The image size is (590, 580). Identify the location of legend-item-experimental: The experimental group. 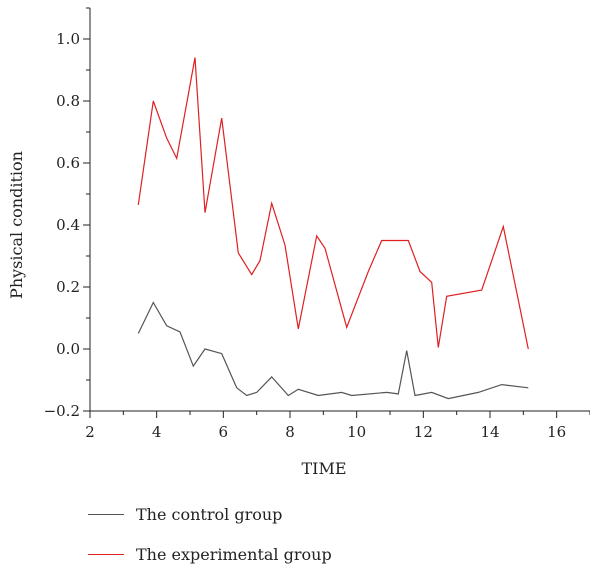
(210, 554).